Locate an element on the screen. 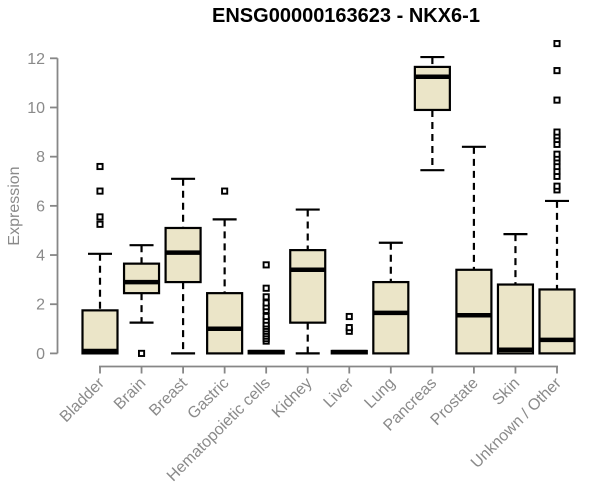  x-tick-label-brain: Brain is located at coordinates (130, 394).